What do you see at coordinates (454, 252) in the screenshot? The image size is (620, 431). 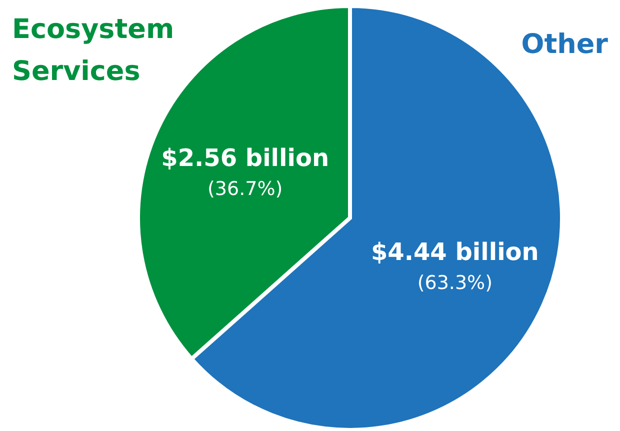 I see `data-label: $4.44 billion` at bounding box center [454, 252].